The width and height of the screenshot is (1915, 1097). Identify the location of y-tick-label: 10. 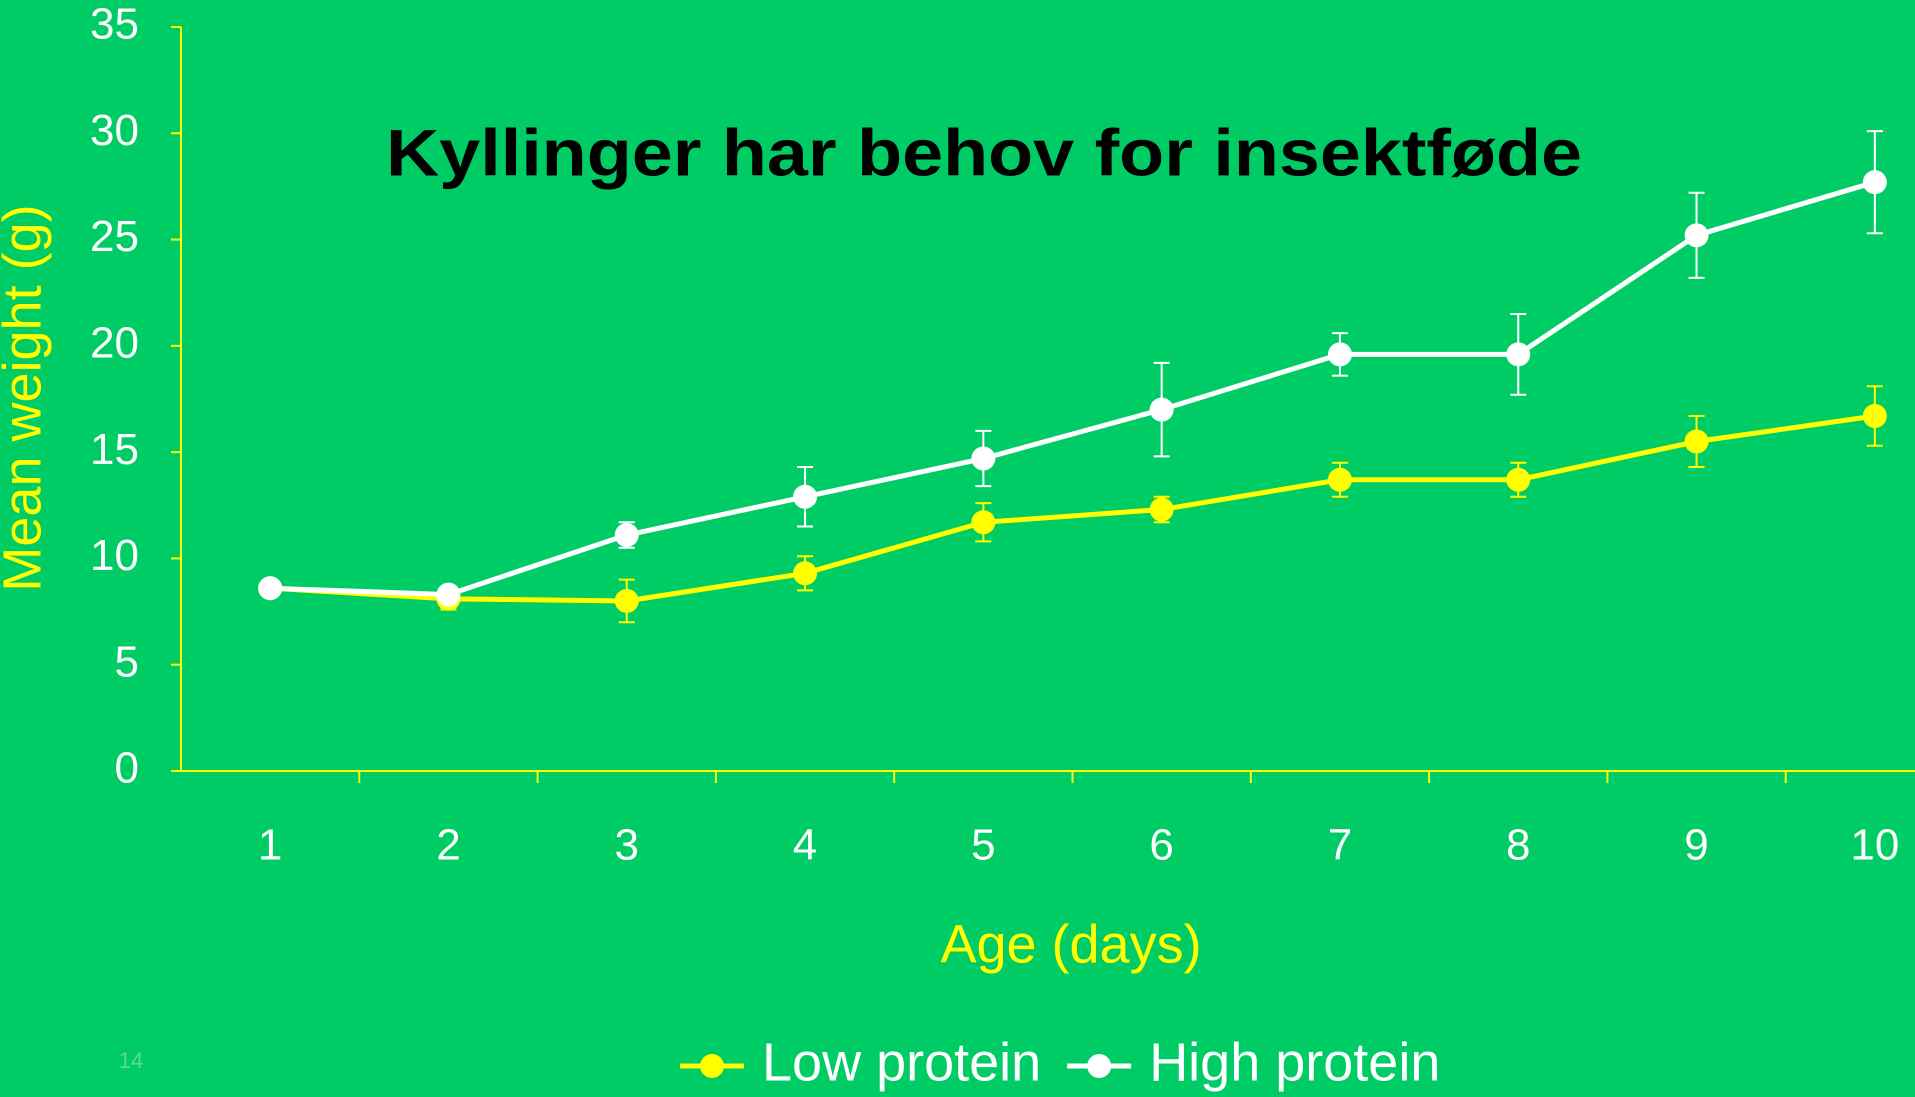
(114, 555).